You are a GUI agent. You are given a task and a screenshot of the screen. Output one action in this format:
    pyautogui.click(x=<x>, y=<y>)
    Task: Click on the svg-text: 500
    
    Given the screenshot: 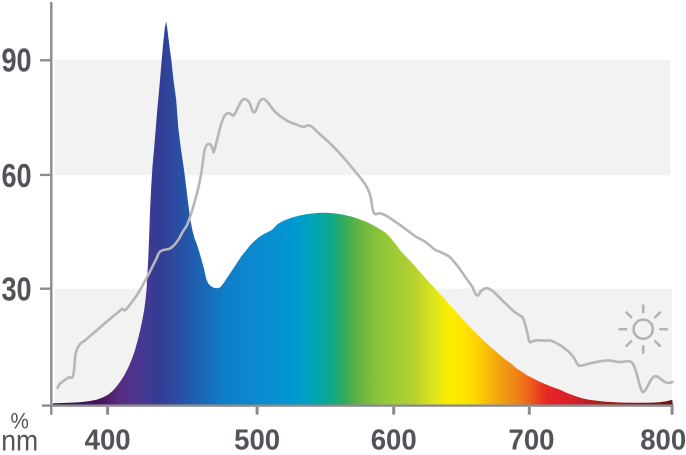 What is the action you would take?
    pyautogui.click(x=257, y=439)
    